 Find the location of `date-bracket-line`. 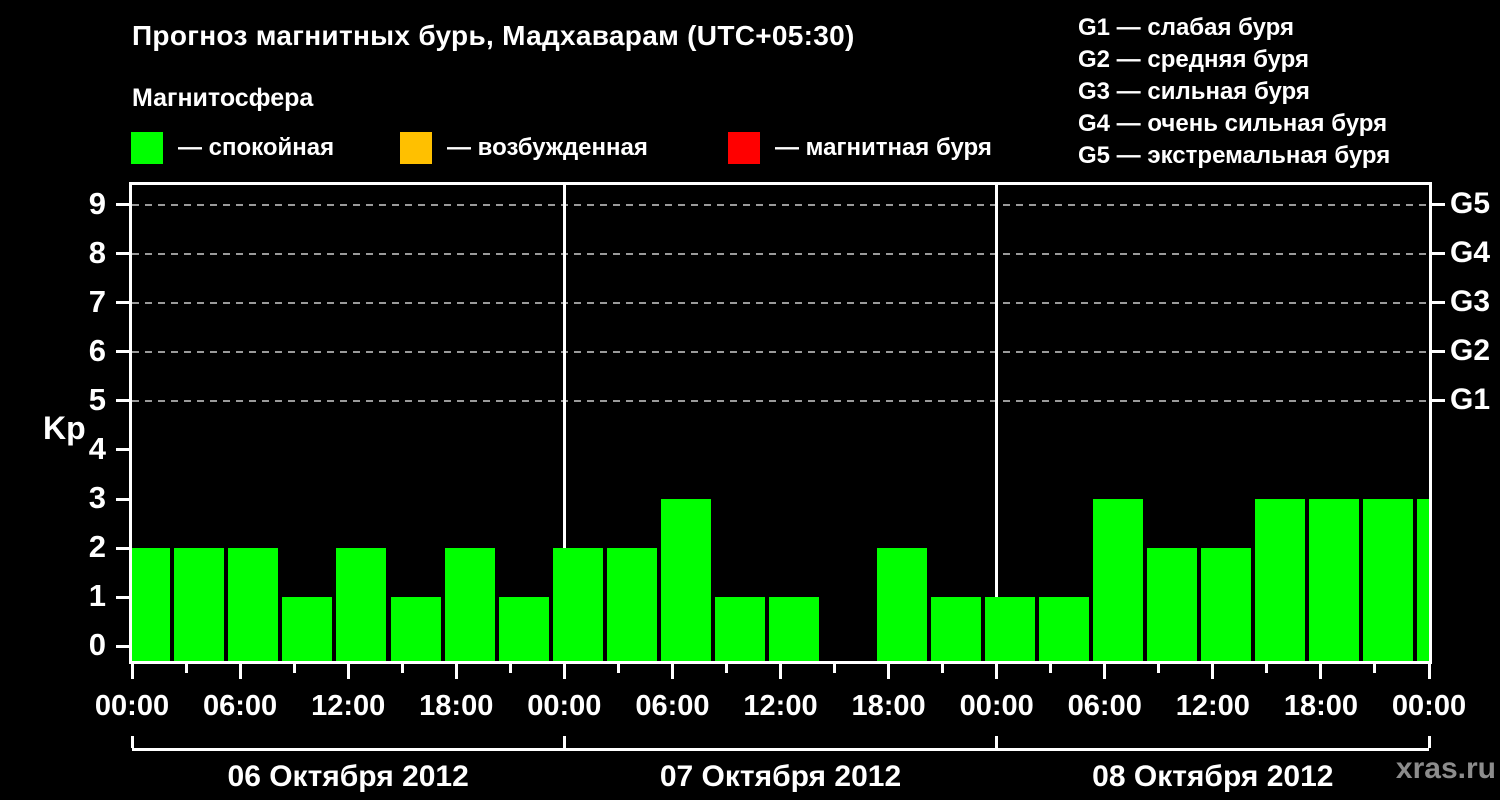

date-bracket-line is located at coordinates (780, 749).